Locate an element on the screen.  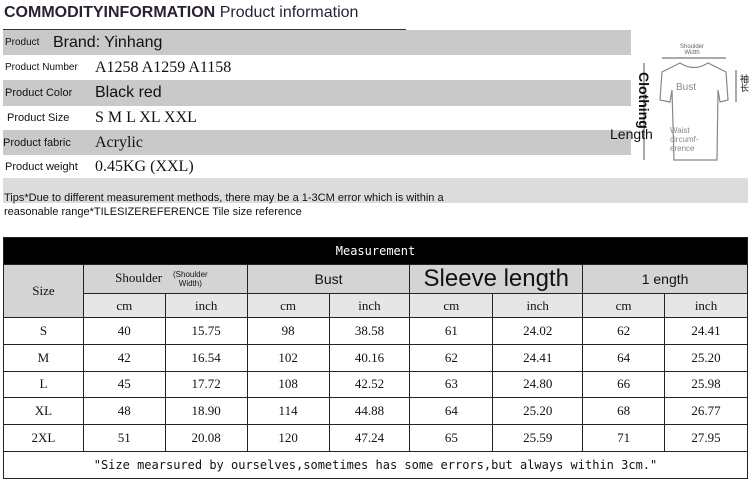
table-row: XL 48 18.90 114 44.88 64 25.20 68 26.77 is located at coordinates (375, 411).